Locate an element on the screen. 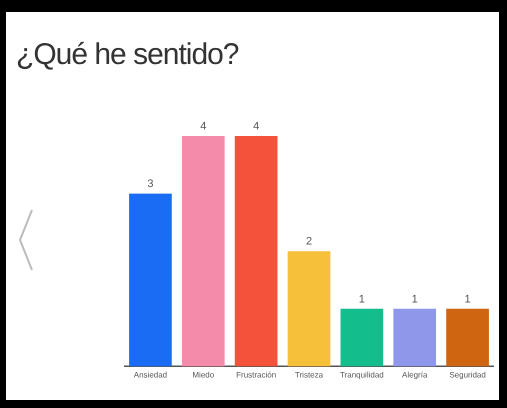 This screenshot has width=507, height=408. x-tick-label: Miedo is located at coordinates (203, 375).